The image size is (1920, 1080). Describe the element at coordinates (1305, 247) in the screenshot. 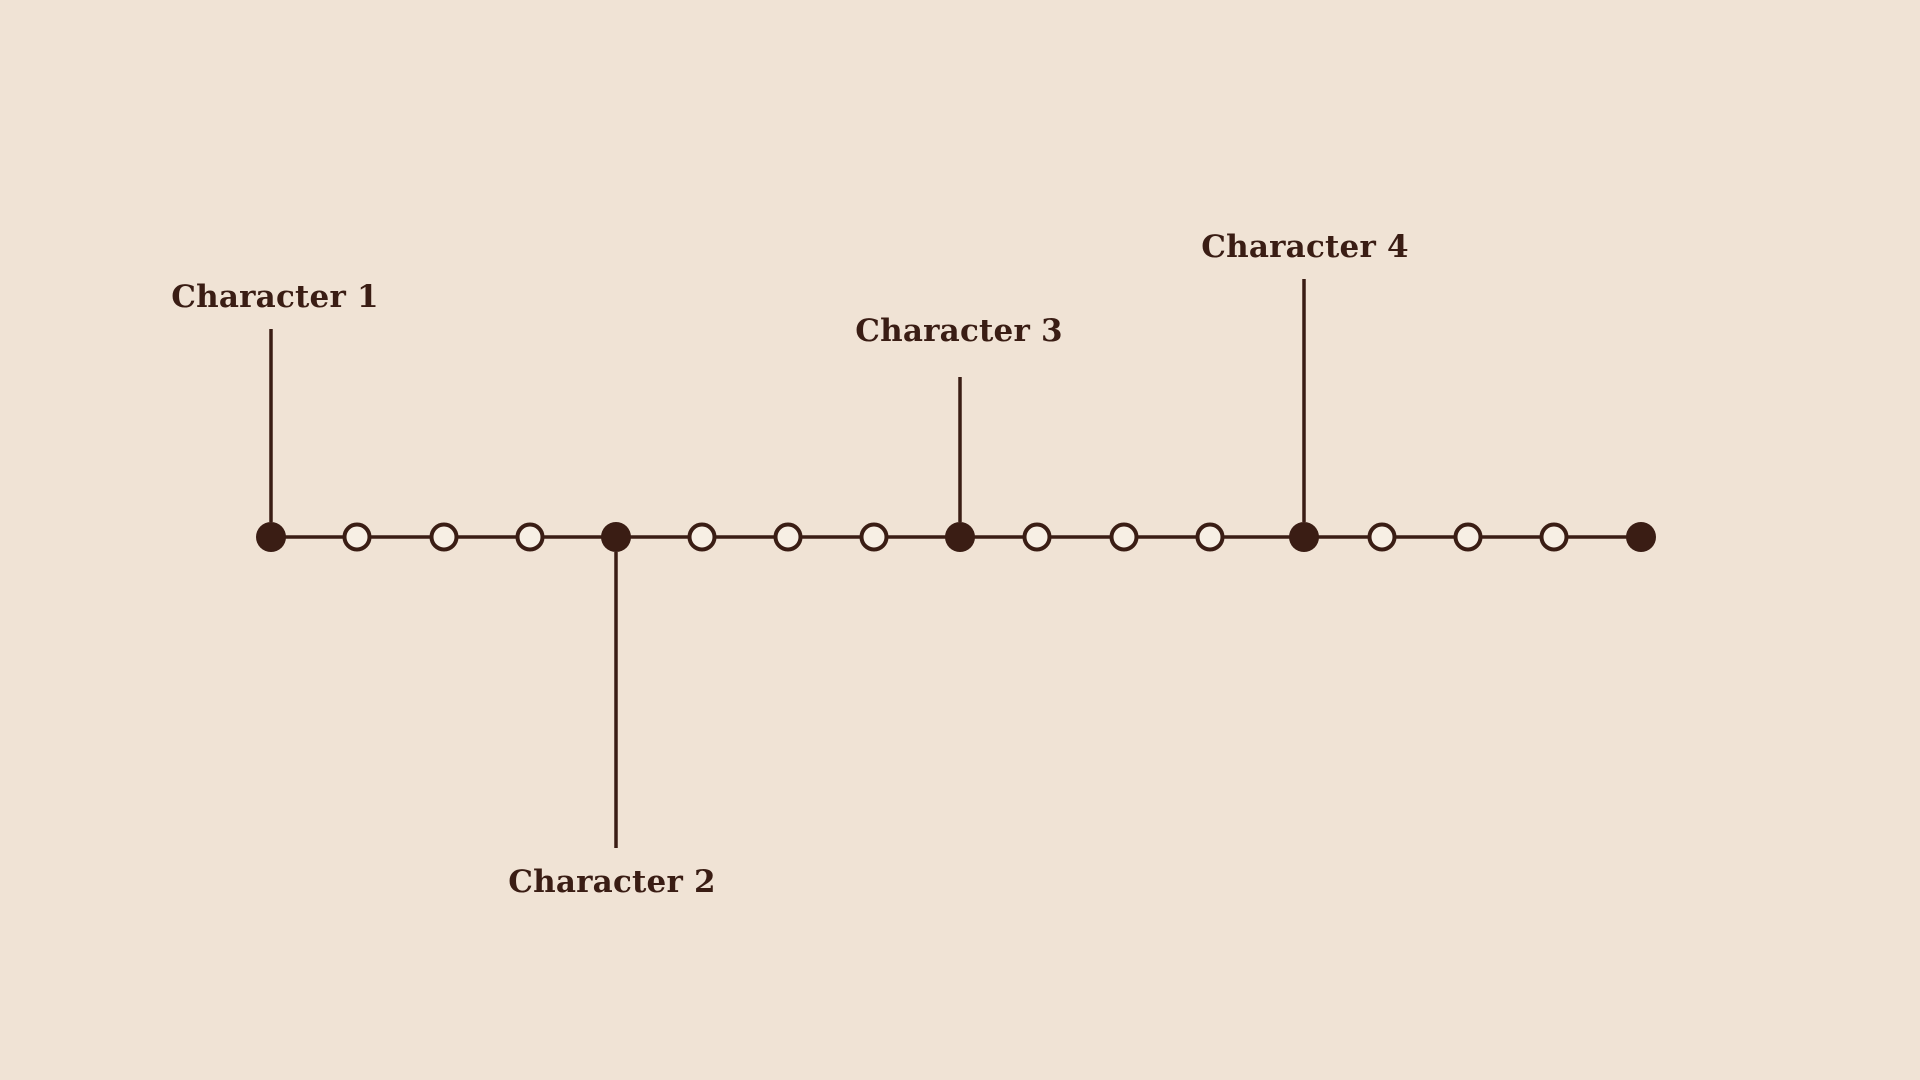

I see `marker-label-character-4: Character 4` at that location.